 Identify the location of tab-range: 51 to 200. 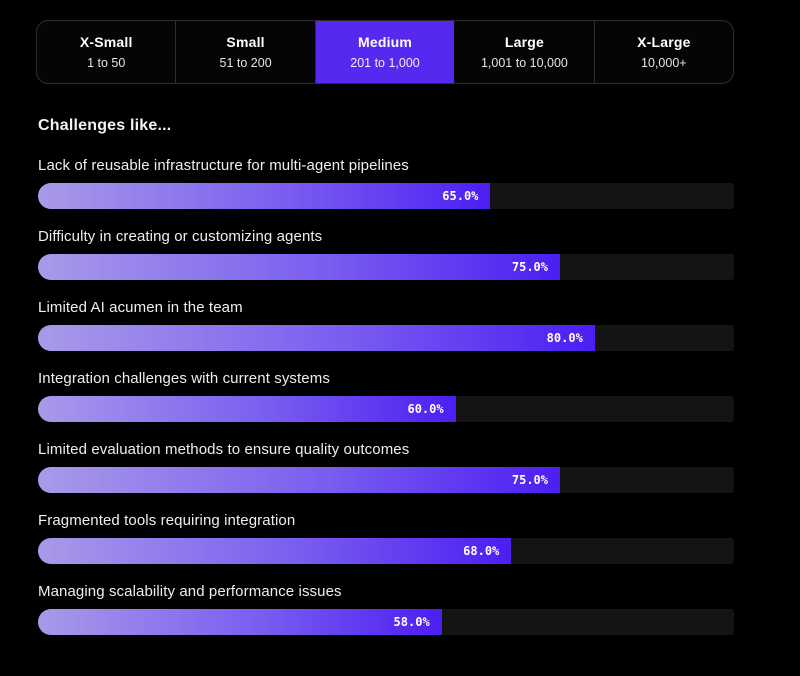
(245, 63).